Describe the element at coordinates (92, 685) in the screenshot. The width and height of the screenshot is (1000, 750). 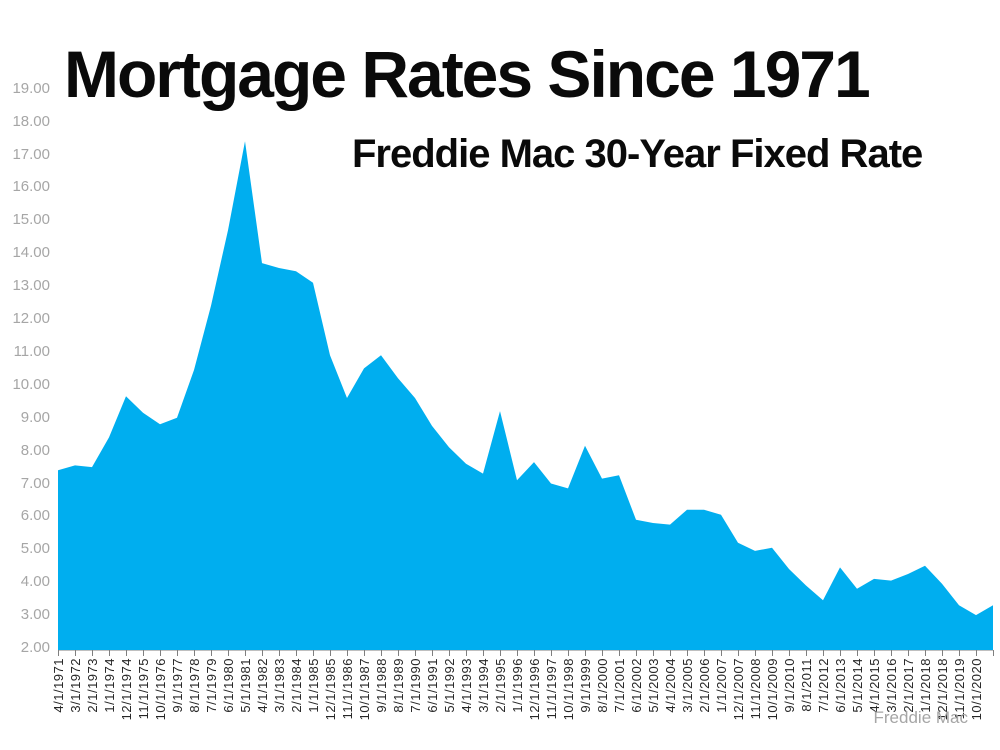
I see `x-axis-label: 2/1/1973` at that location.